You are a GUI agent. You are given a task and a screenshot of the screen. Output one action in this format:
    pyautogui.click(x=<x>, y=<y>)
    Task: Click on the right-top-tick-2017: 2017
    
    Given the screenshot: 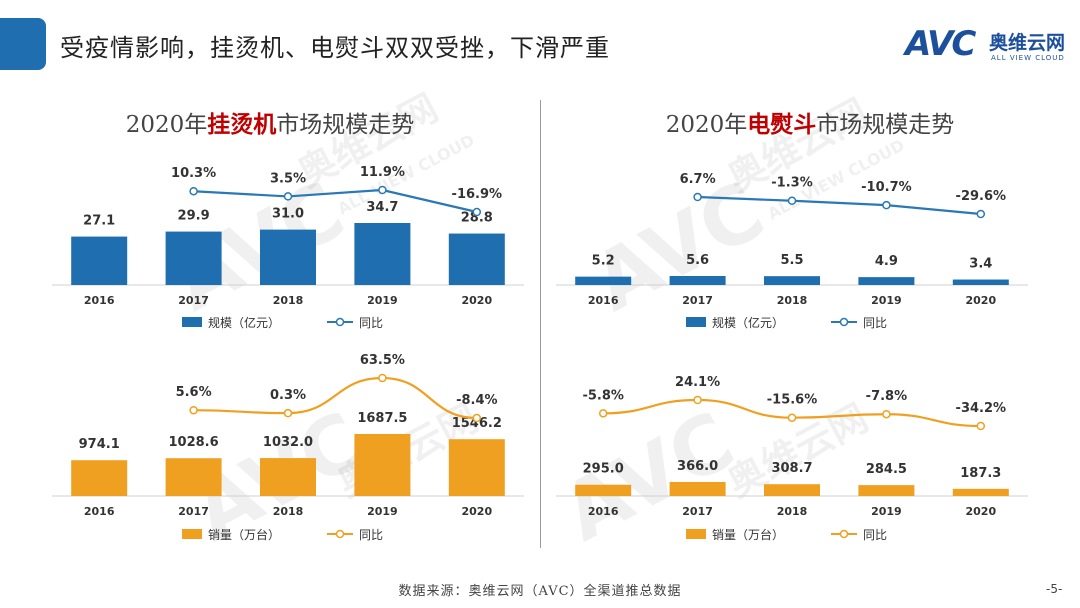 What is the action you would take?
    pyautogui.click(x=697, y=300)
    